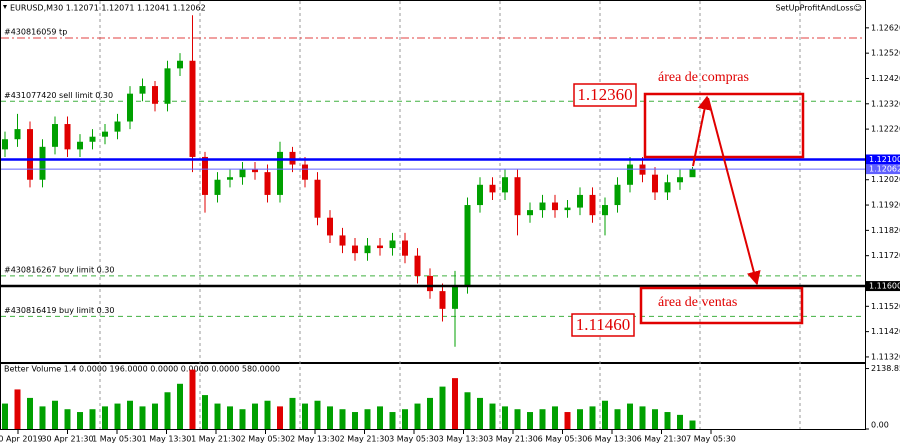 This screenshot has width=900, height=446. I want to click on x-tick-label: 30 Apr 2019, so click(21, 439).